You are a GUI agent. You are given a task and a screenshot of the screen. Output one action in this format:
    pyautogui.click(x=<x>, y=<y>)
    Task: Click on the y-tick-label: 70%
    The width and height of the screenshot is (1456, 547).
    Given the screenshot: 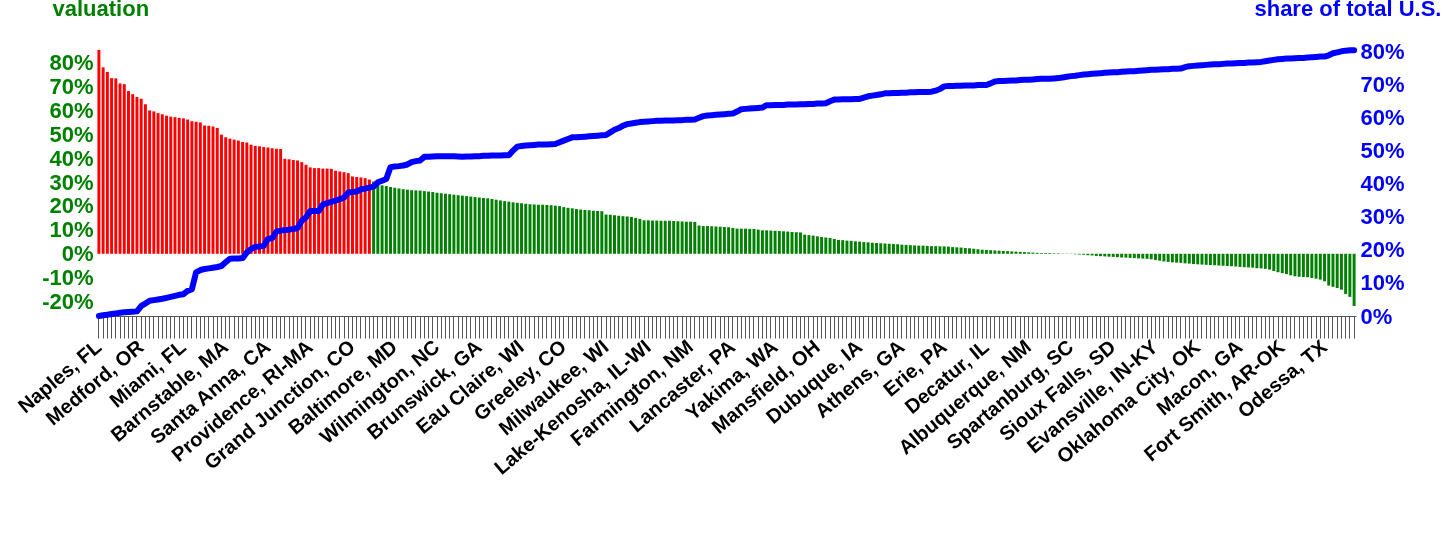 What is the action you would take?
    pyautogui.click(x=71, y=86)
    